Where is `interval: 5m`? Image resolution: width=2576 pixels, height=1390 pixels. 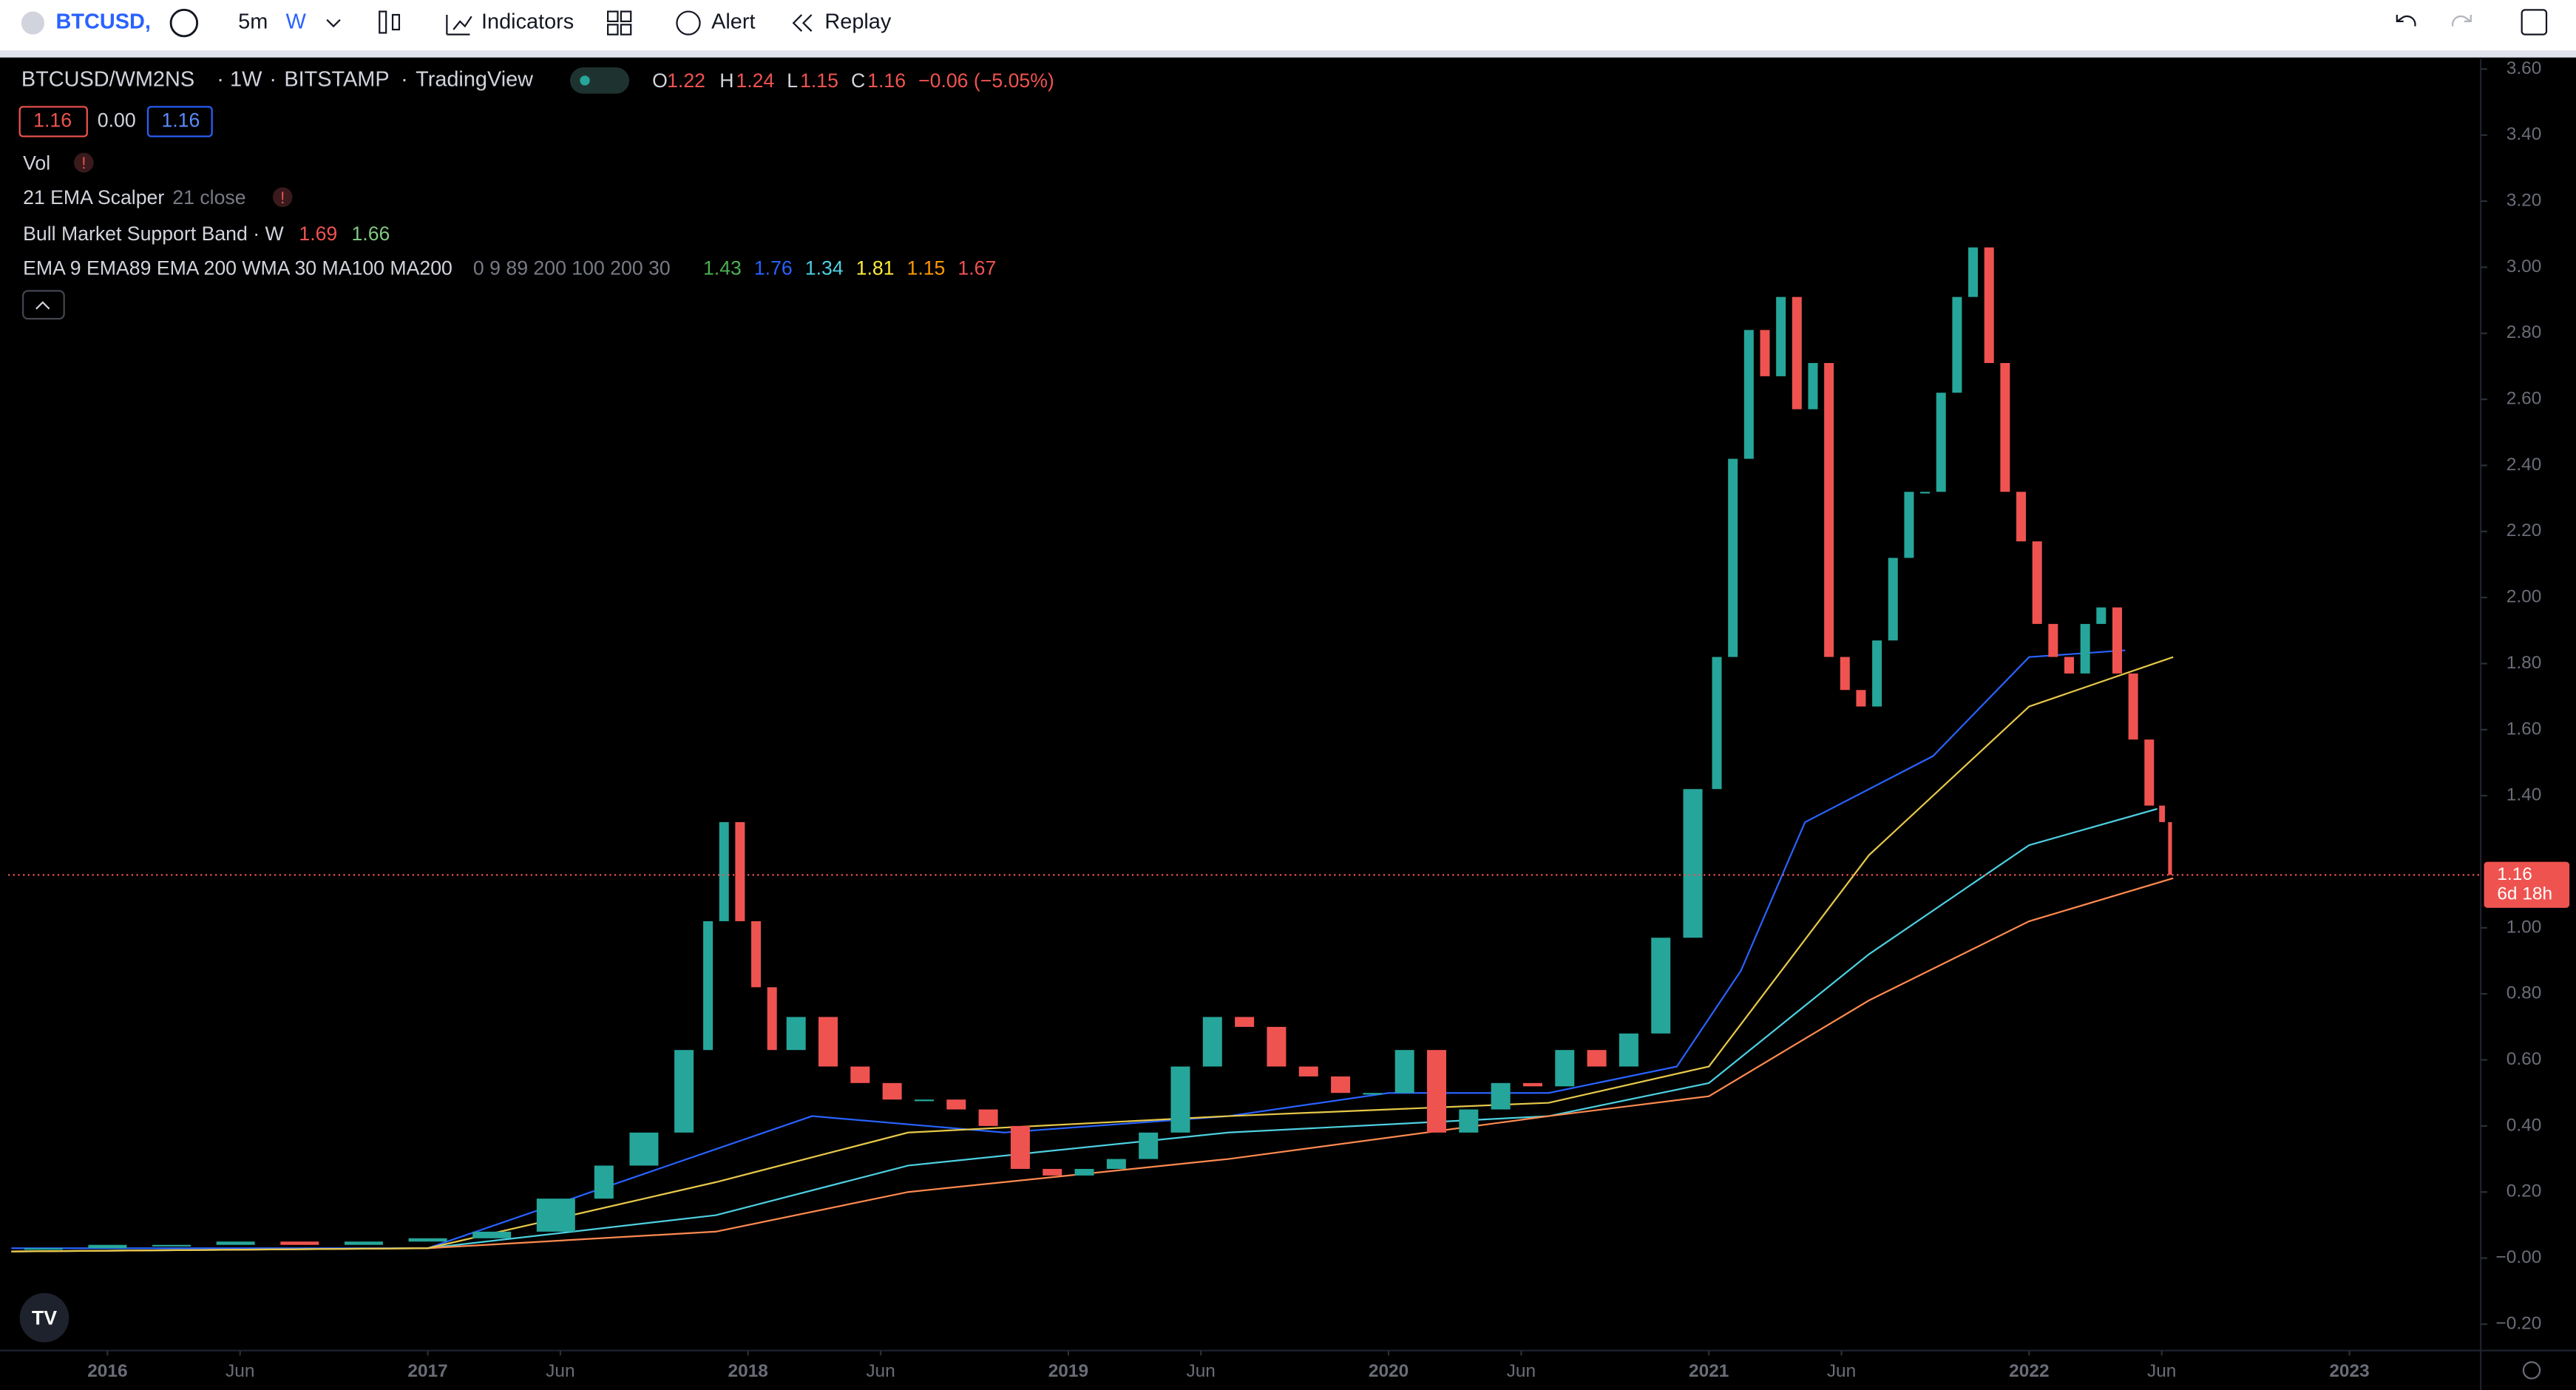 interval: 5m is located at coordinates (253, 22).